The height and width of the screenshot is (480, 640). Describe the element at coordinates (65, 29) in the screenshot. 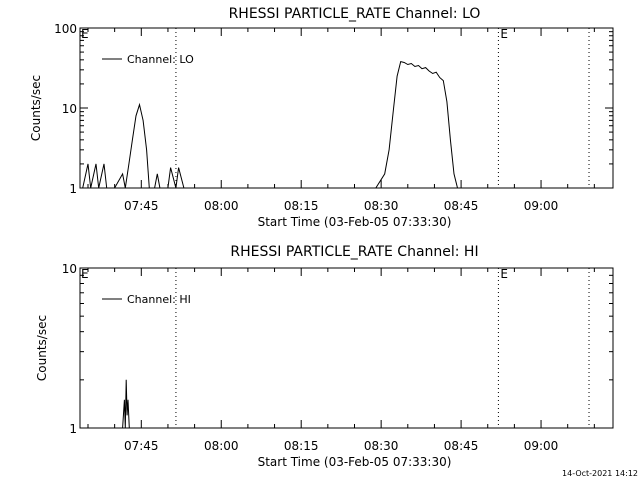

I see `y-tick-label: 100` at that location.